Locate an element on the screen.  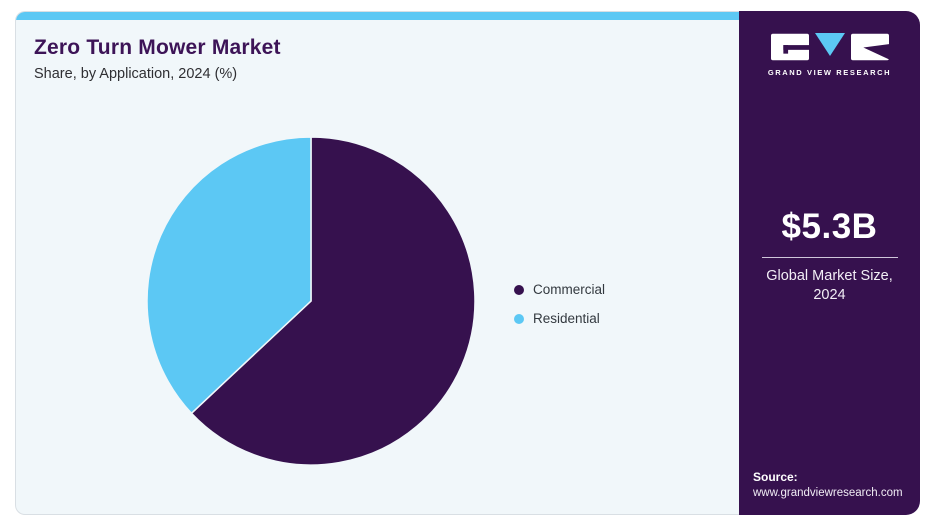
source-block: Source: www.grandviewresearch.com is located at coordinates (828, 484).